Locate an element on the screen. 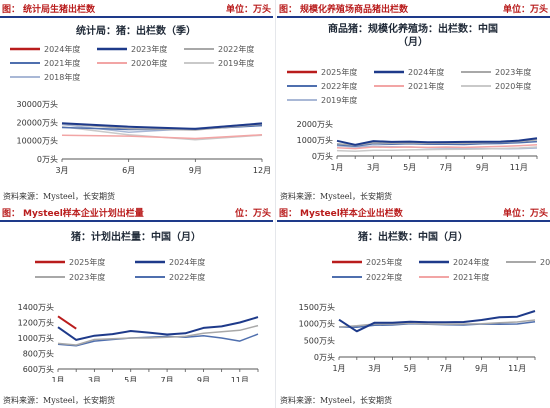 This screenshot has width=550, height=408. header-title: Mysteel样本企业计划出栏量 is located at coordinates (83, 213).